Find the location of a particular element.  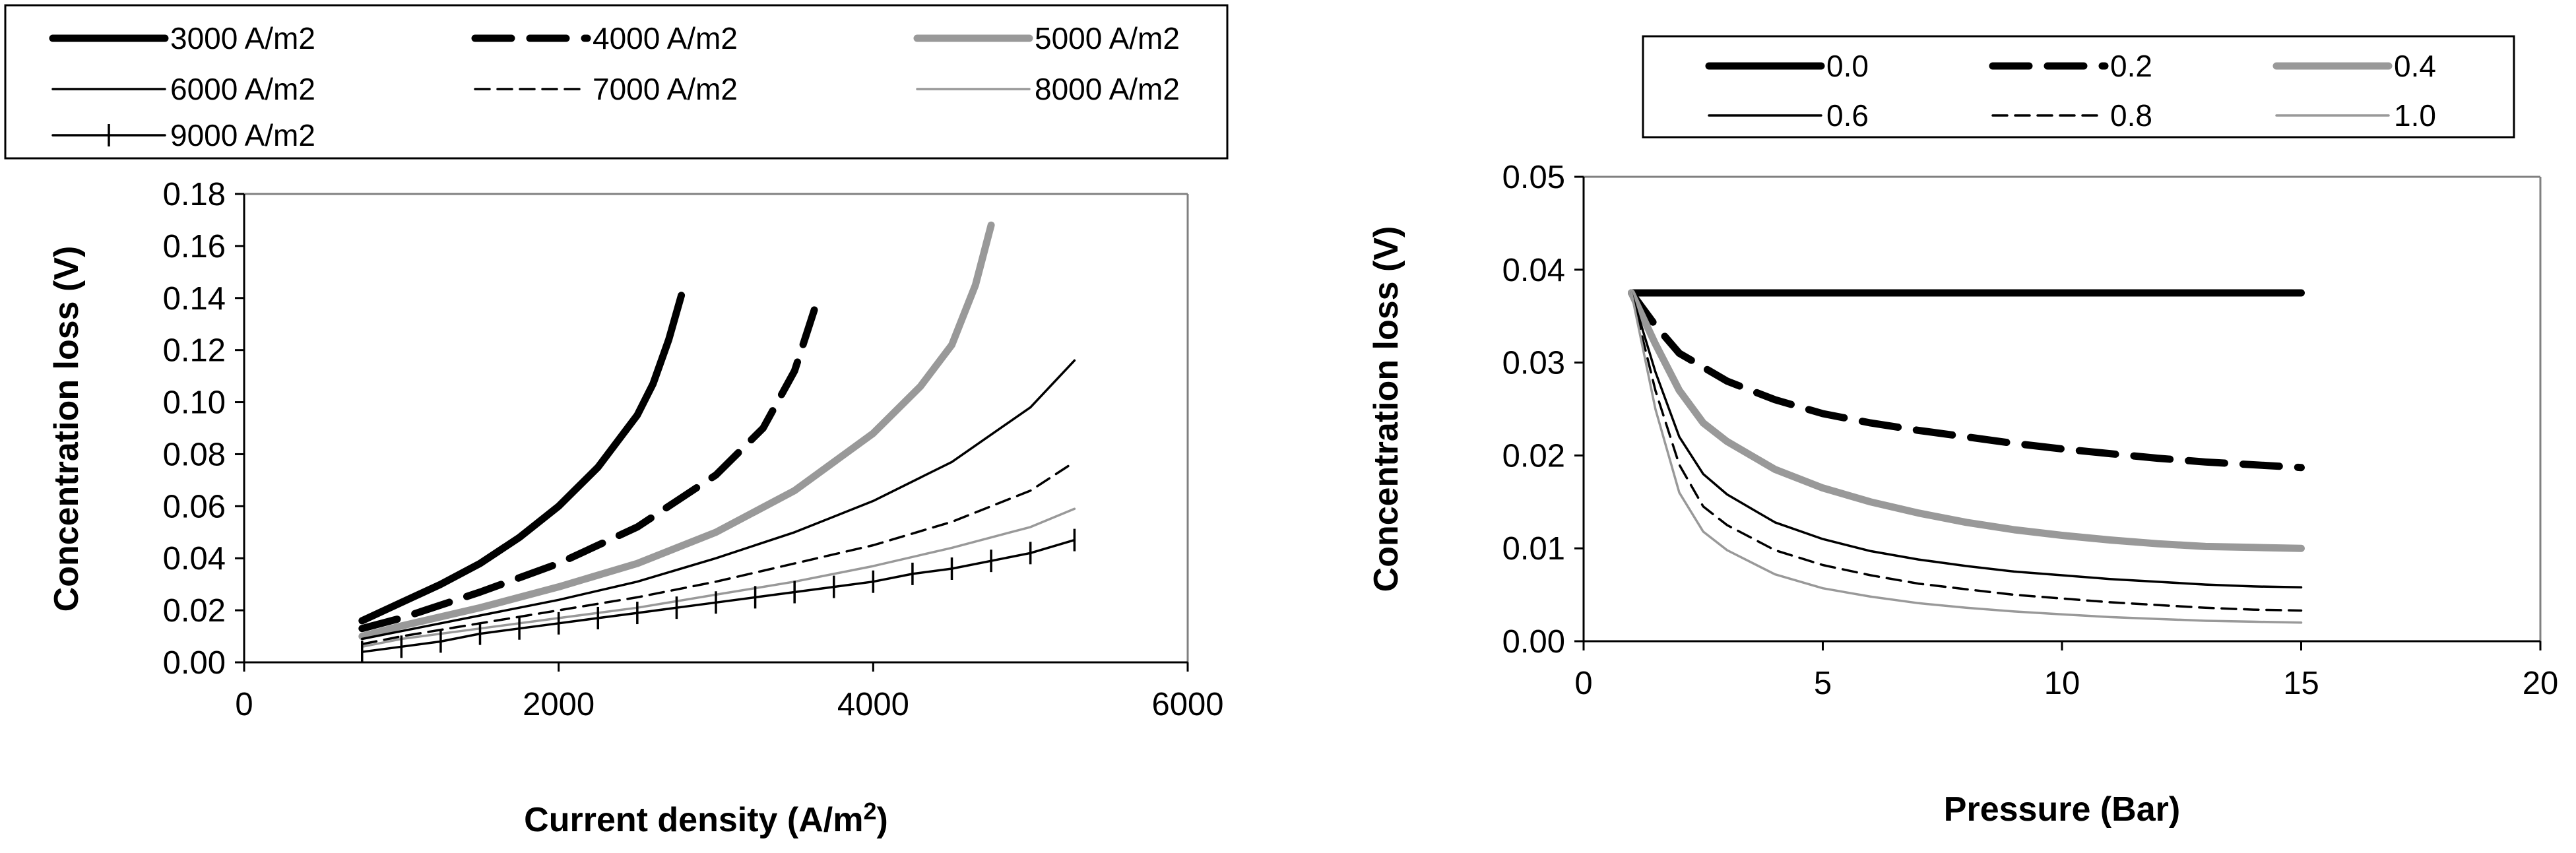

legend-label: 0.8 is located at coordinates (2131, 115).